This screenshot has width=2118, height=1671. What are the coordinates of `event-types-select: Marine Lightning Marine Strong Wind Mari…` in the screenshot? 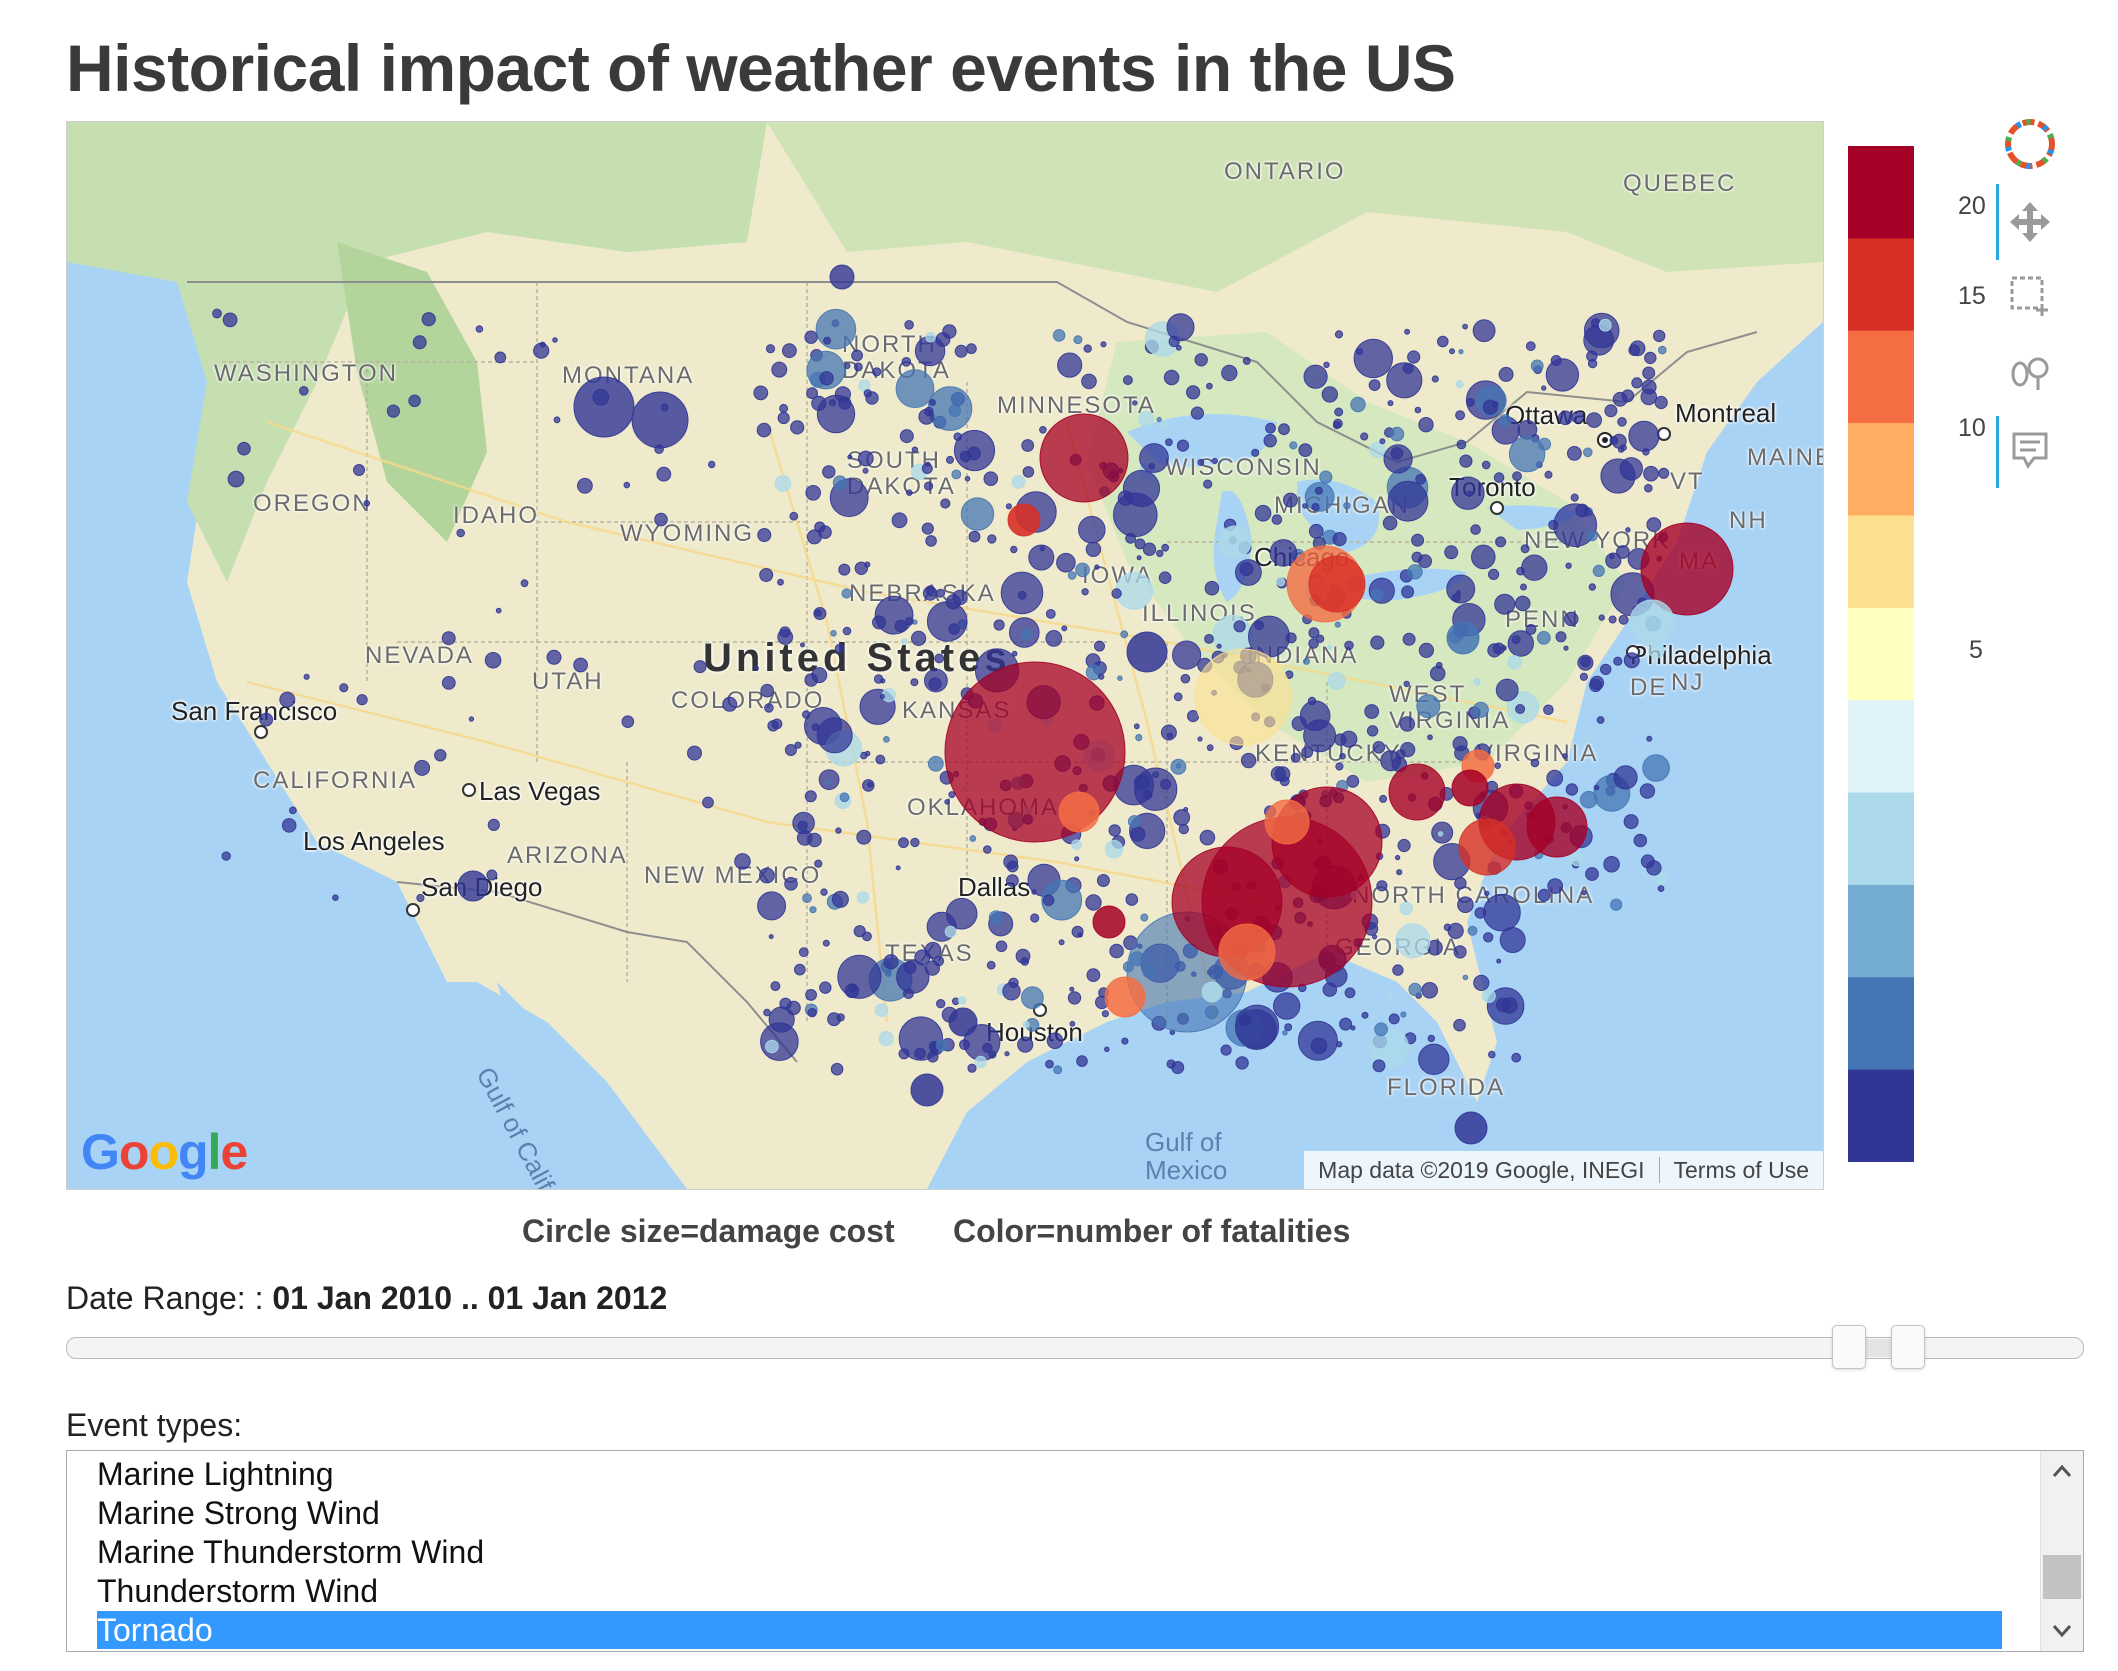 It's located at (1075, 1551).